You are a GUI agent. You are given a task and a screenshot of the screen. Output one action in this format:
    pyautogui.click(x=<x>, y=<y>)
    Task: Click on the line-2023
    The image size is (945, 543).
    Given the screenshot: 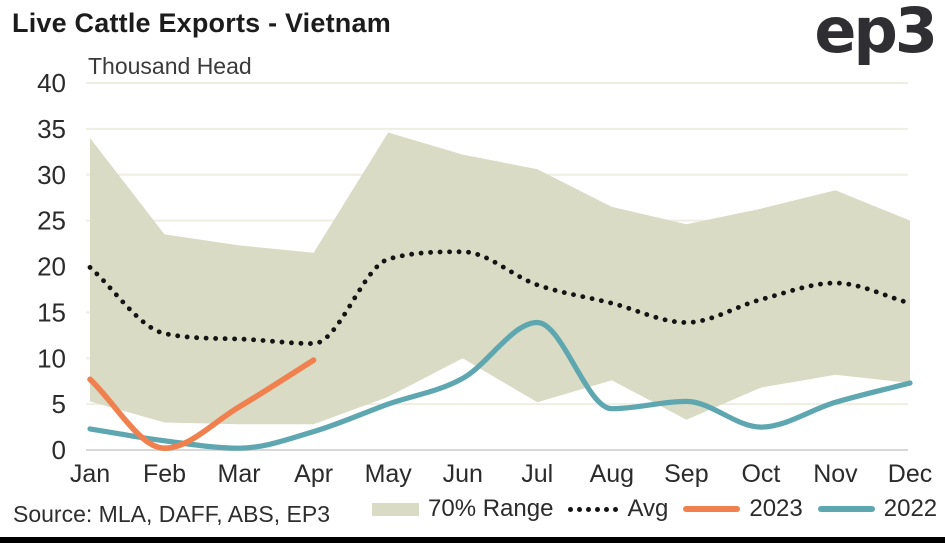 What is the action you would take?
    pyautogui.click(x=202, y=404)
    